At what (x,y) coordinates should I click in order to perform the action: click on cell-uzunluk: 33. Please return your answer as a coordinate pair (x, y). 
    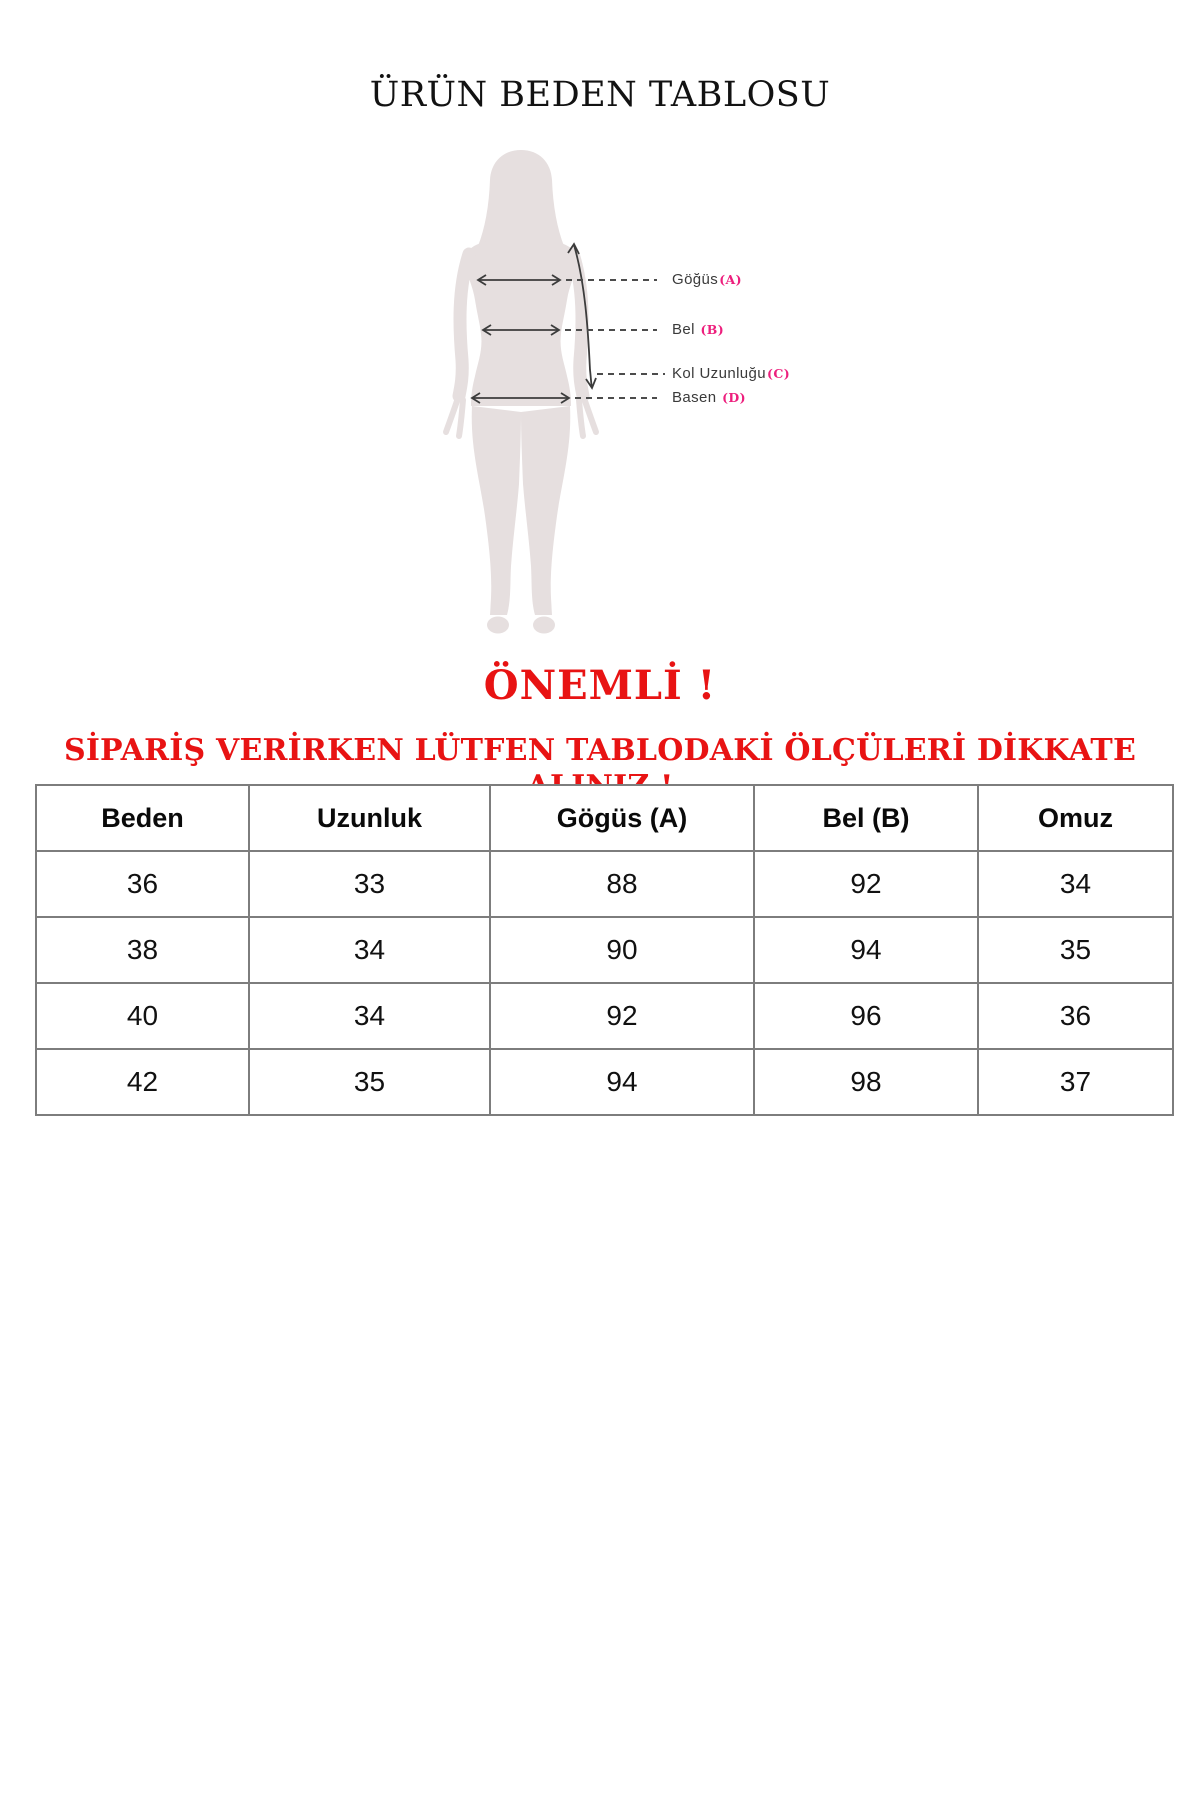
    Looking at the image, I should click on (369, 884).